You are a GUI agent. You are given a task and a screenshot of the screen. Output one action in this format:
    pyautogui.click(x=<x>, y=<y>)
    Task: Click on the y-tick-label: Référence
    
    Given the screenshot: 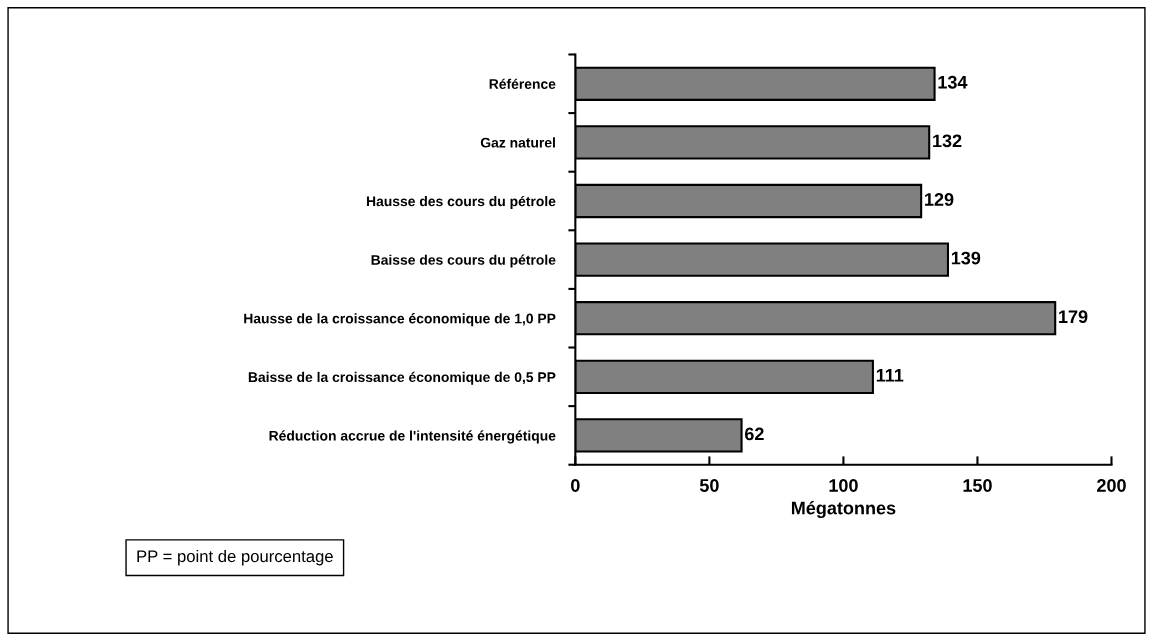 What is the action you would take?
    pyautogui.click(x=522, y=83)
    